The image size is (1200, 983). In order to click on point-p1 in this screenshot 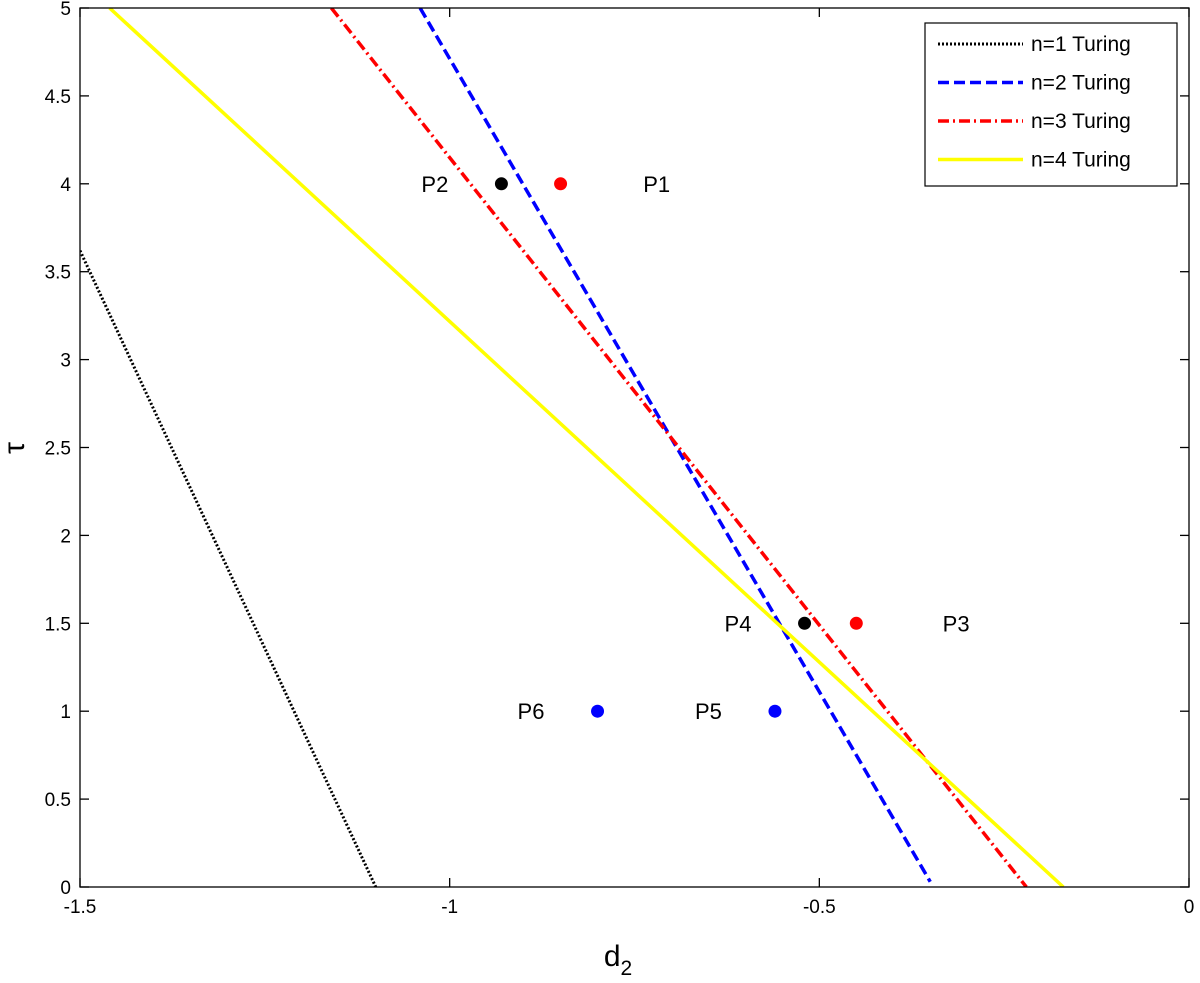, I will do `click(561, 184)`.